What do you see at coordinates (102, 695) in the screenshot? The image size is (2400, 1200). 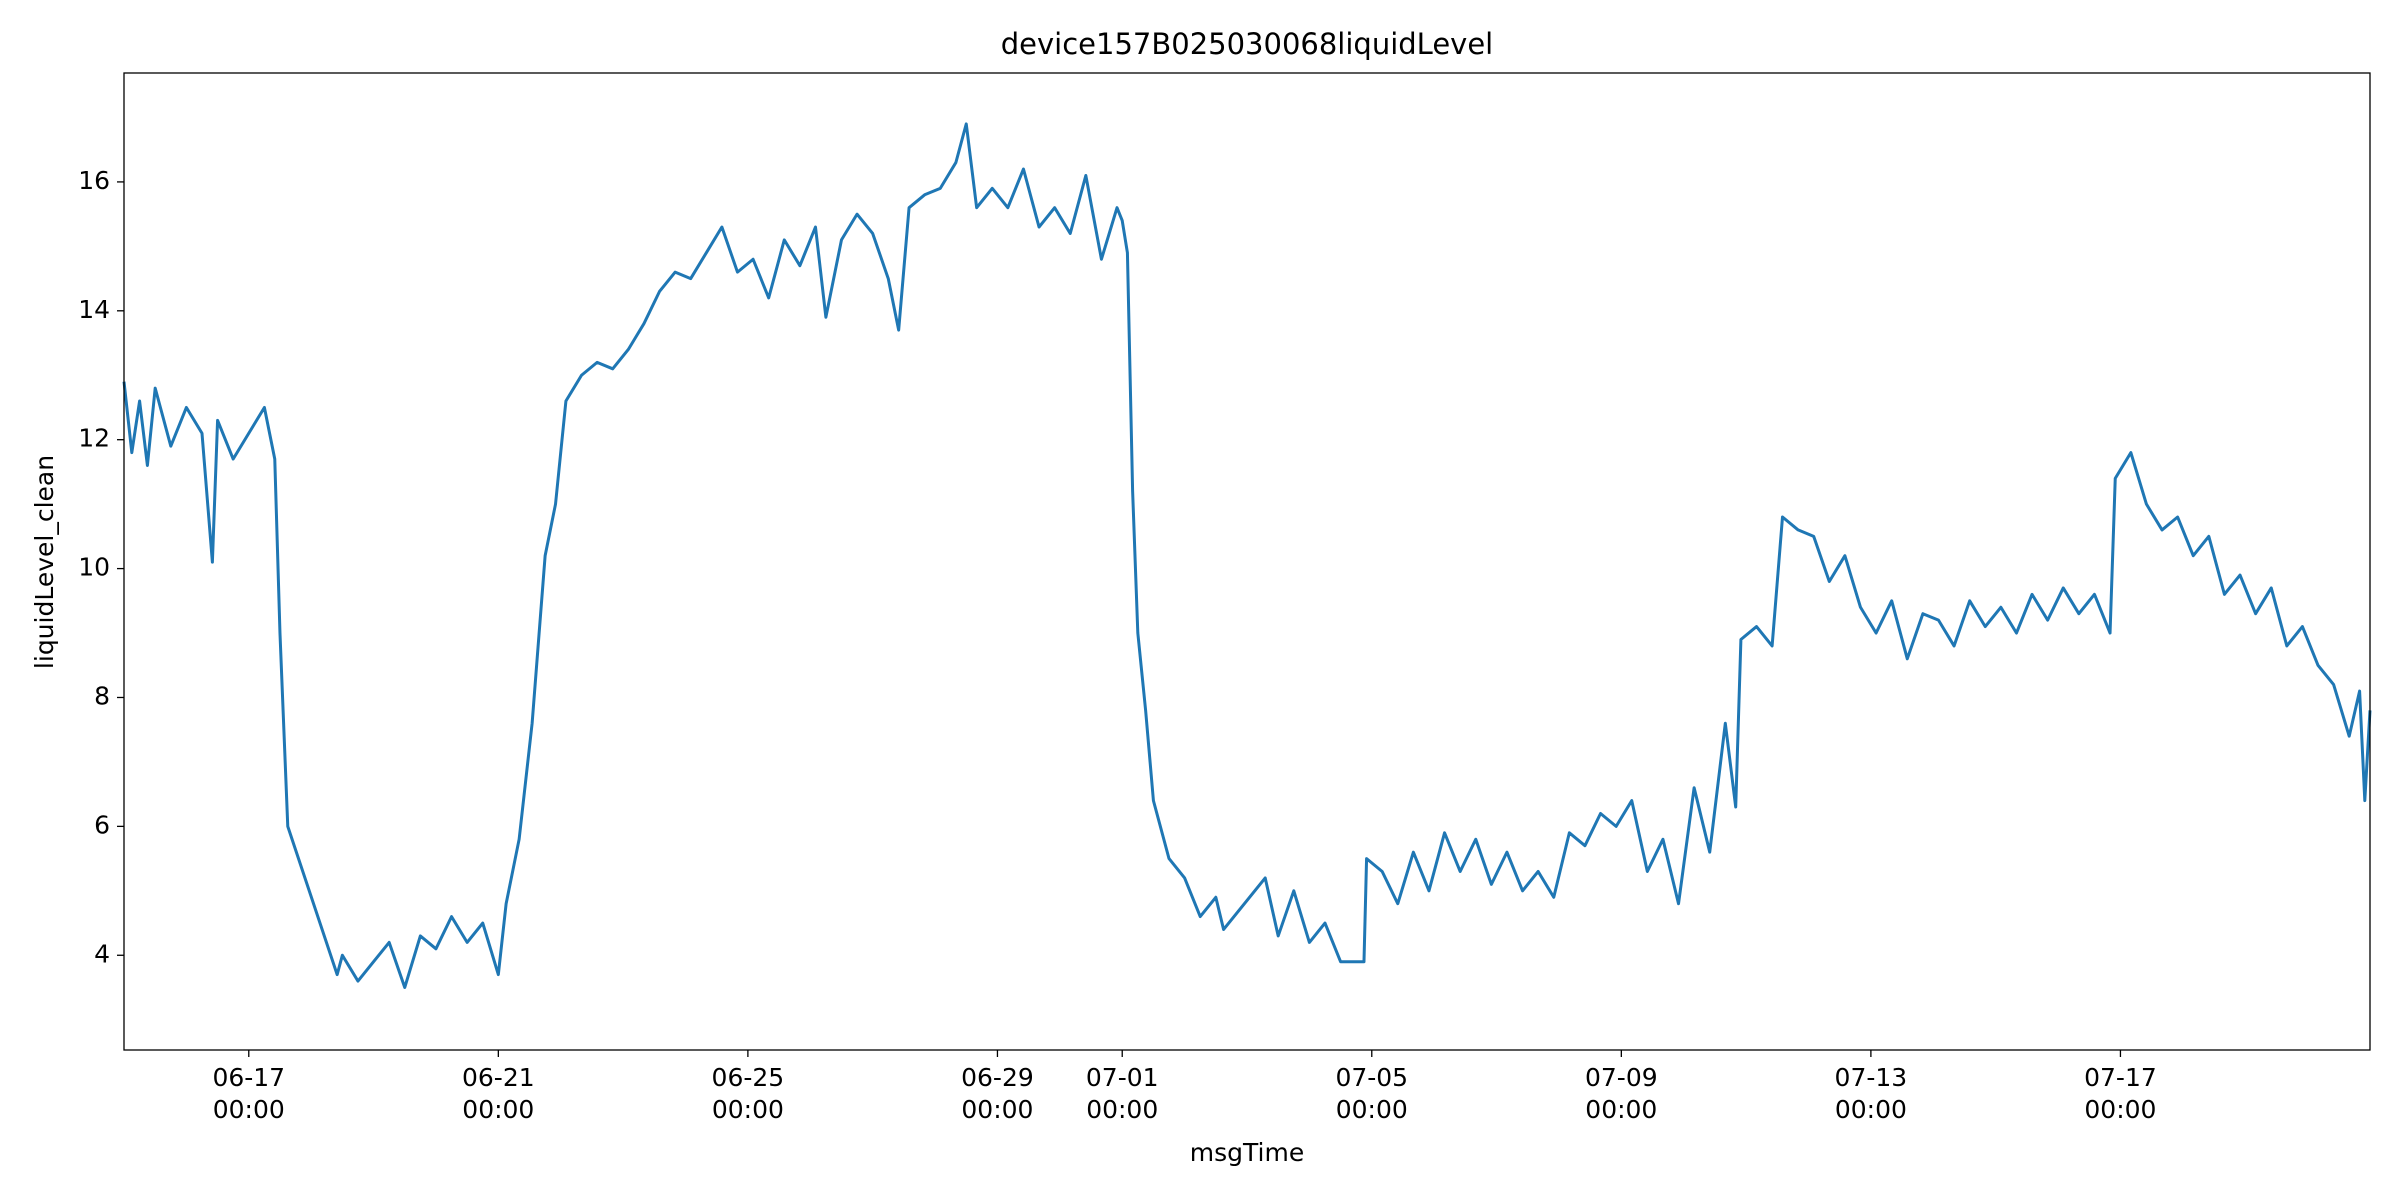 I see `y-tick-label: 8` at bounding box center [102, 695].